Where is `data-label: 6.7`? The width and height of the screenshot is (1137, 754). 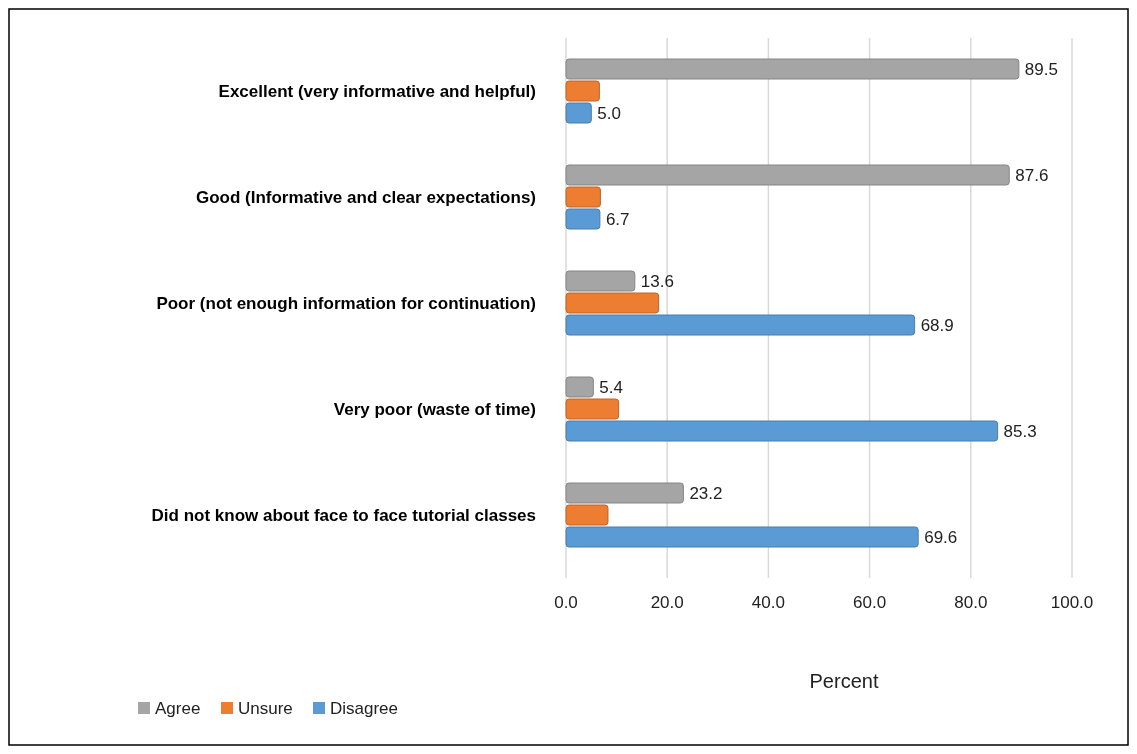 data-label: 6.7 is located at coordinates (617, 219).